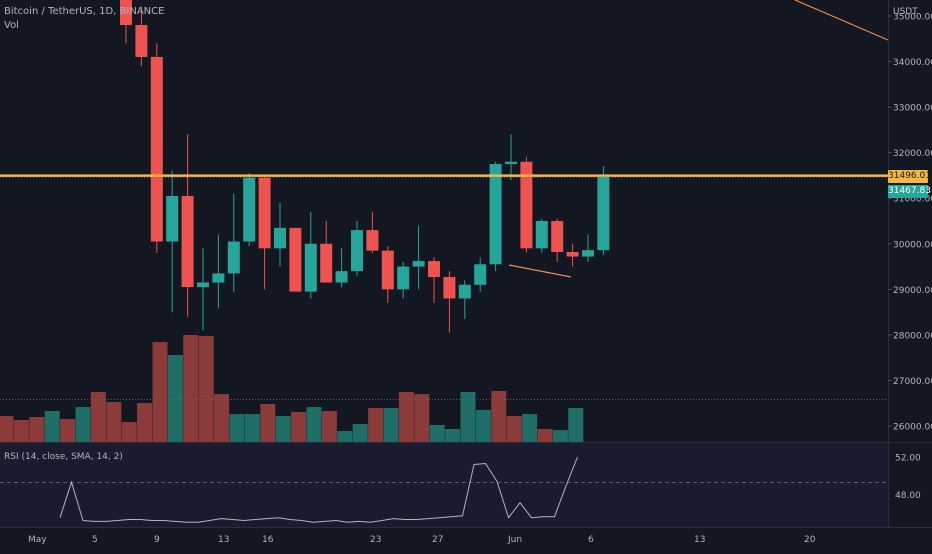 This screenshot has width=932, height=554. I want to click on time-tick-label: 9, so click(157, 540).